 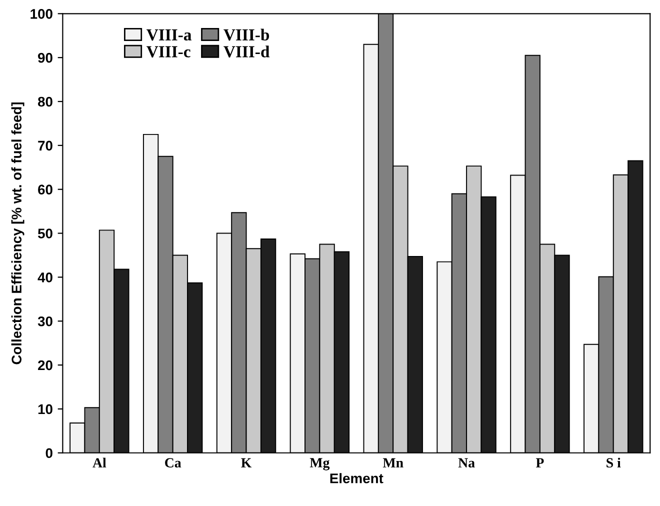 I want to click on y-tick-label: 60, so click(x=45, y=189).